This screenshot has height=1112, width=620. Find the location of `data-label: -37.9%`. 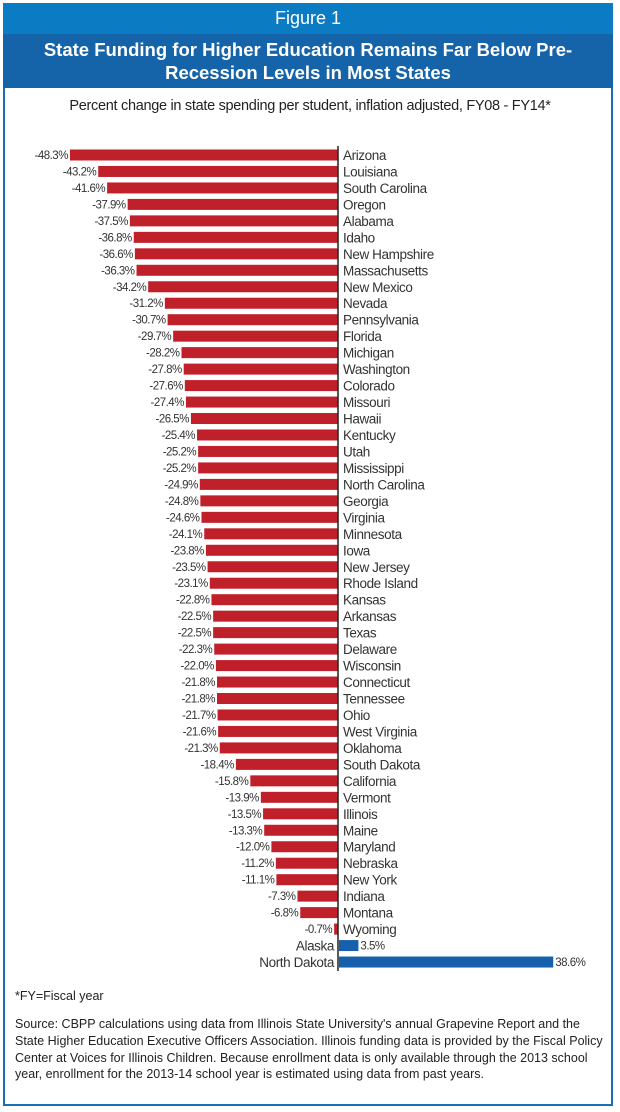

data-label: -37.9% is located at coordinates (109, 205).